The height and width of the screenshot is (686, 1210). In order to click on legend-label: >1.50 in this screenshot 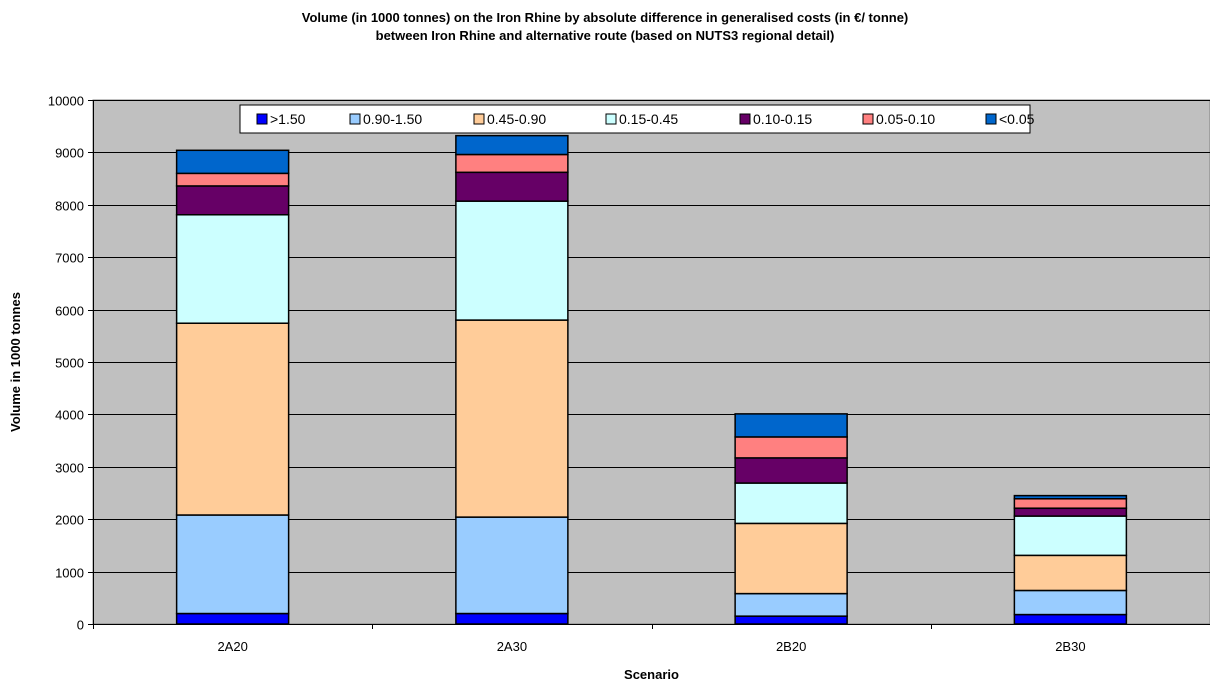, I will do `click(288, 119)`.